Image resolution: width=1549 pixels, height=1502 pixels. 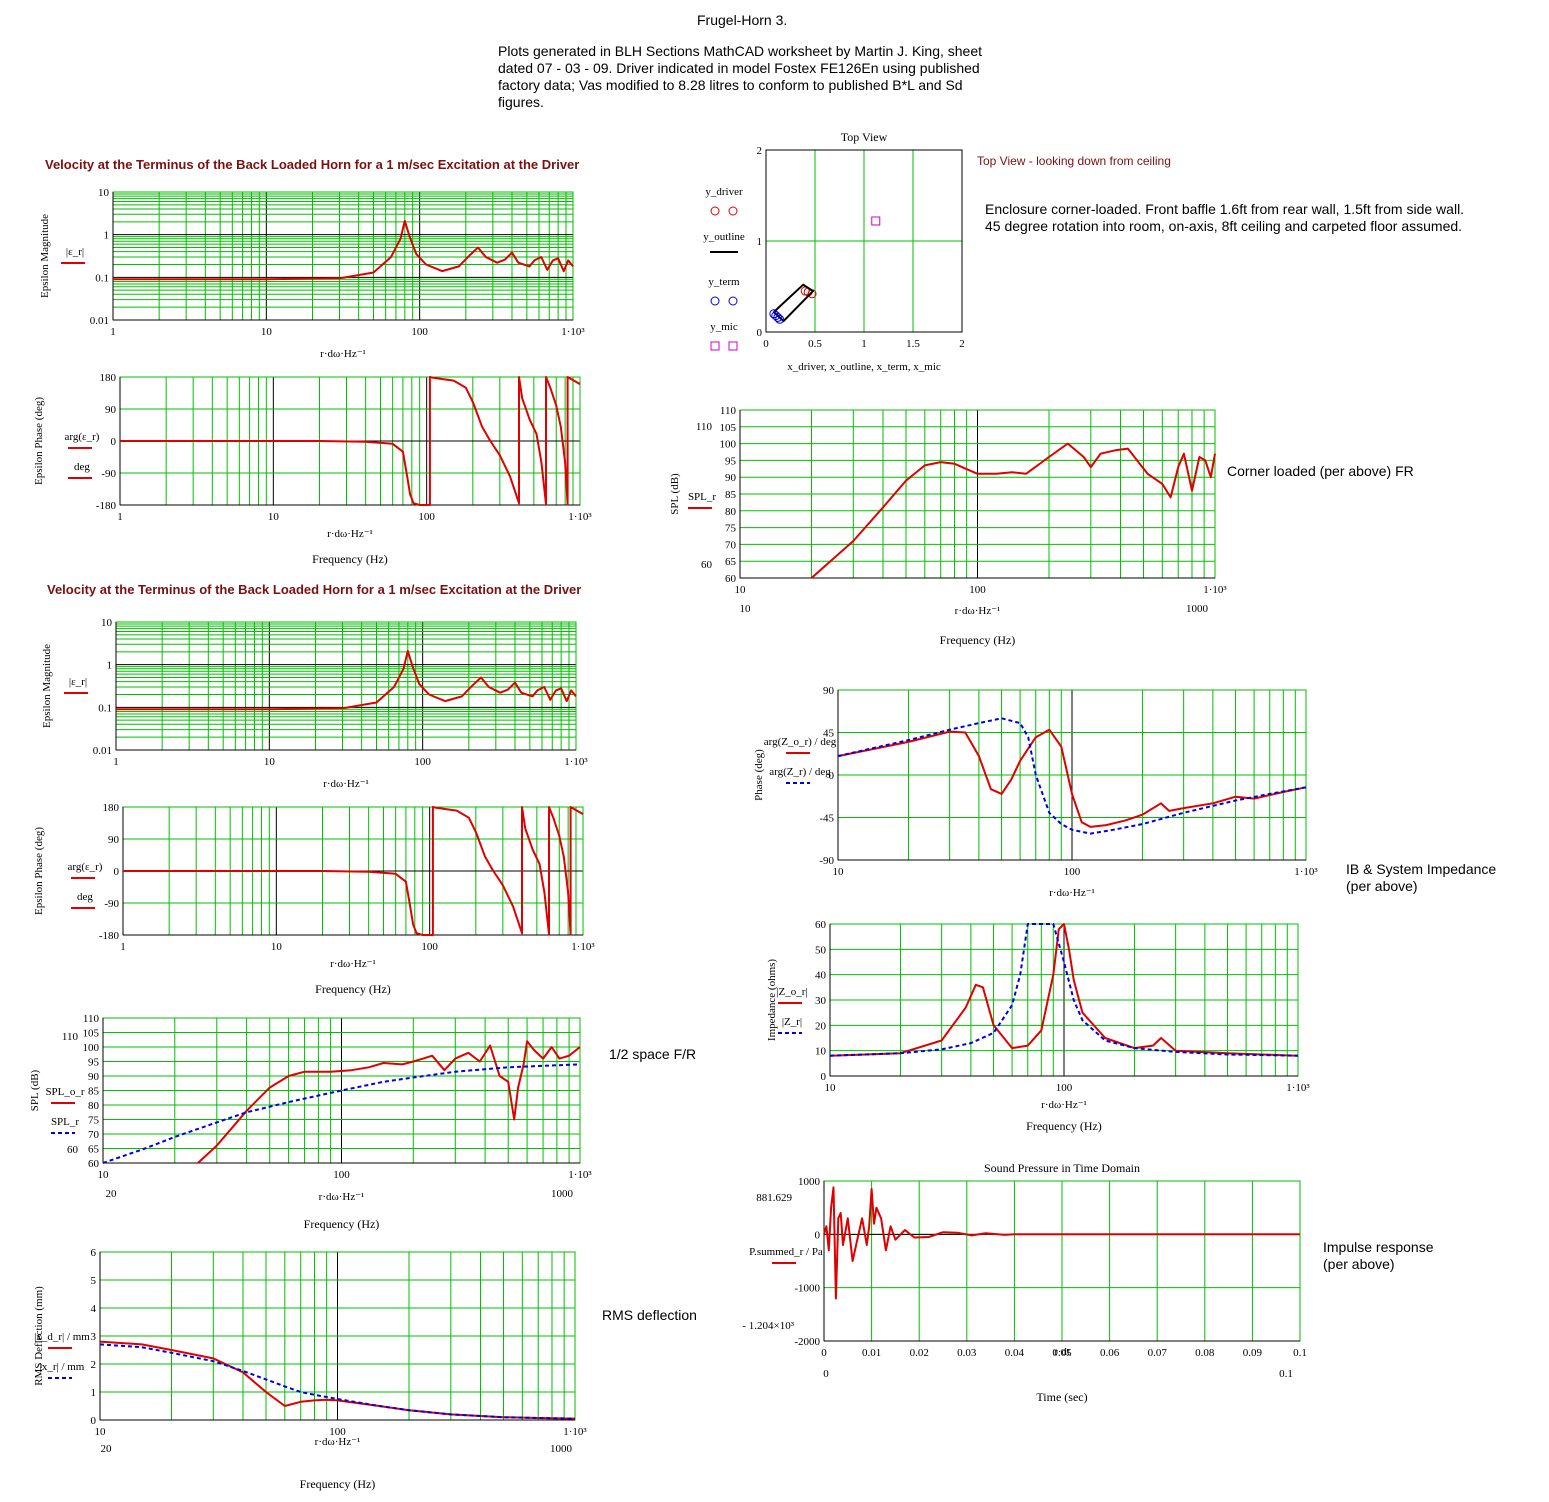 What do you see at coordinates (99, 321) in the screenshot?
I see `y-tick-label: 0.01` at bounding box center [99, 321].